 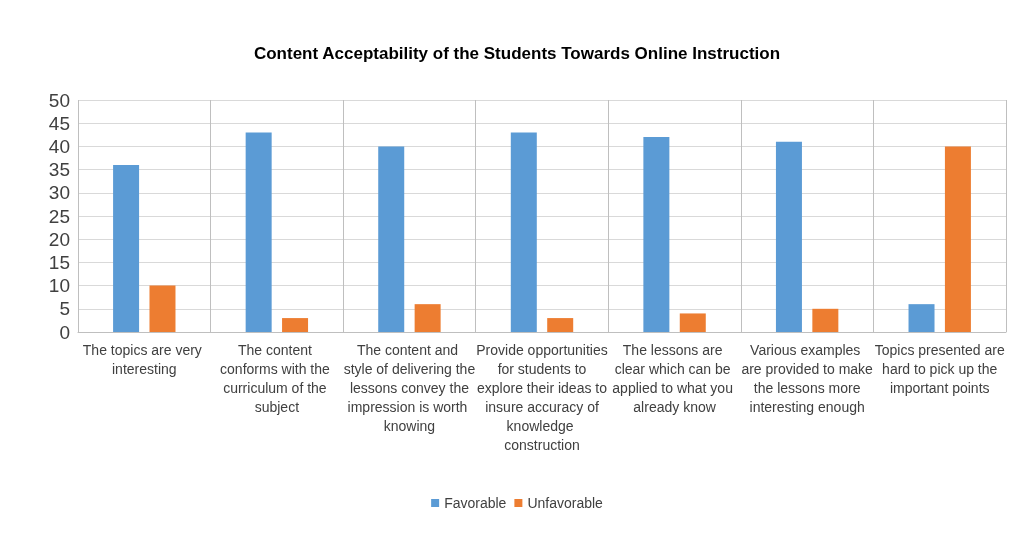 What do you see at coordinates (64, 332) in the screenshot?
I see `y-tick-label: 0` at bounding box center [64, 332].